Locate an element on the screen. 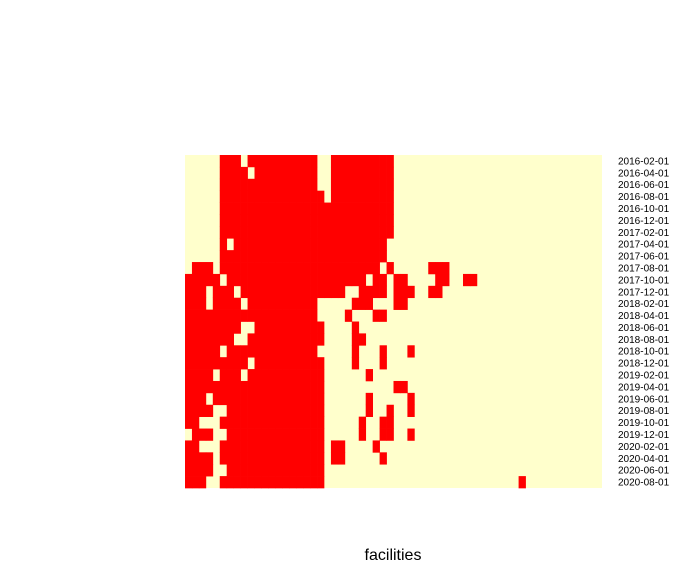 The width and height of the screenshot is (682, 567). row-tick-label: 2016-06-01 is located at coordinates (644, 185).